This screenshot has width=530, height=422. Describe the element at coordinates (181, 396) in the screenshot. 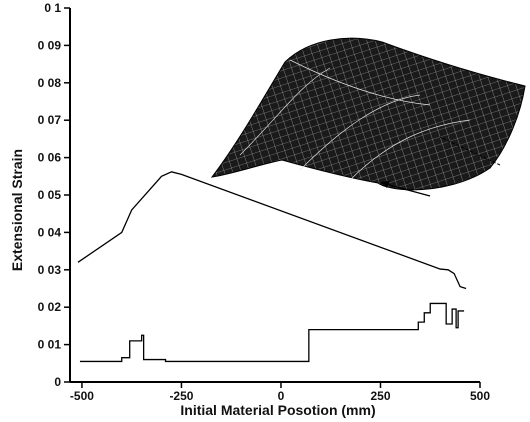

I see `x-tick-label: -250` at that location.